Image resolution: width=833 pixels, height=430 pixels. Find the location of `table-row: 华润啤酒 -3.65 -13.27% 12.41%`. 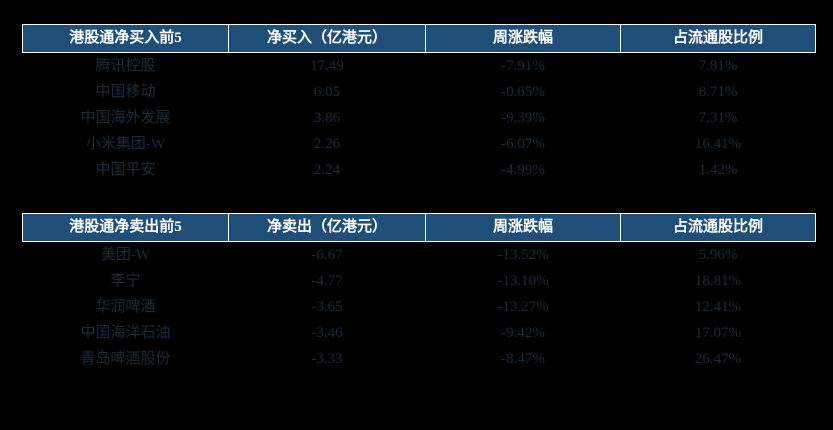

table-row: 华润啤酒 -3.65 -13.27% 12.41% is located at coordinates (419, 307).